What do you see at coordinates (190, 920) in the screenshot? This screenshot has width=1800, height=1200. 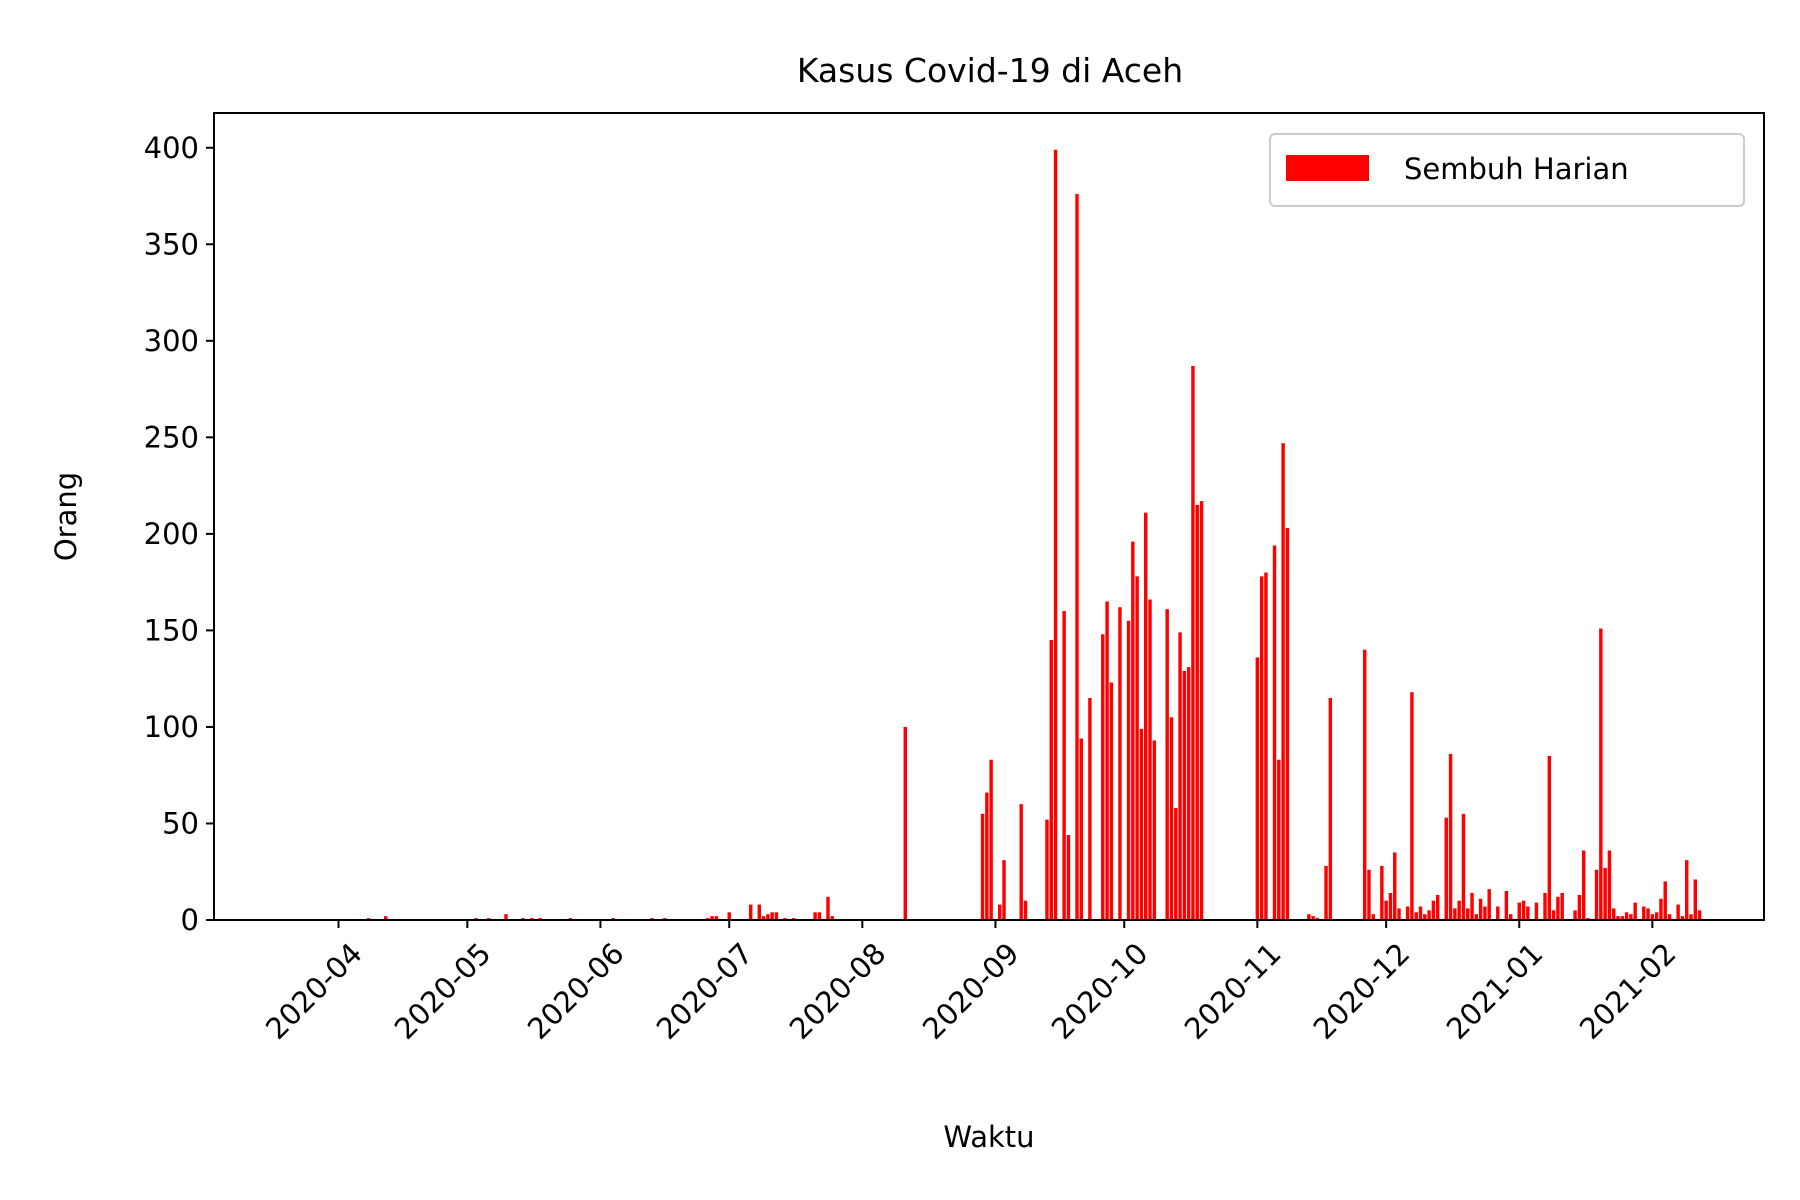 I see `y-tick-label: 0` at bounding box center [190, 920].